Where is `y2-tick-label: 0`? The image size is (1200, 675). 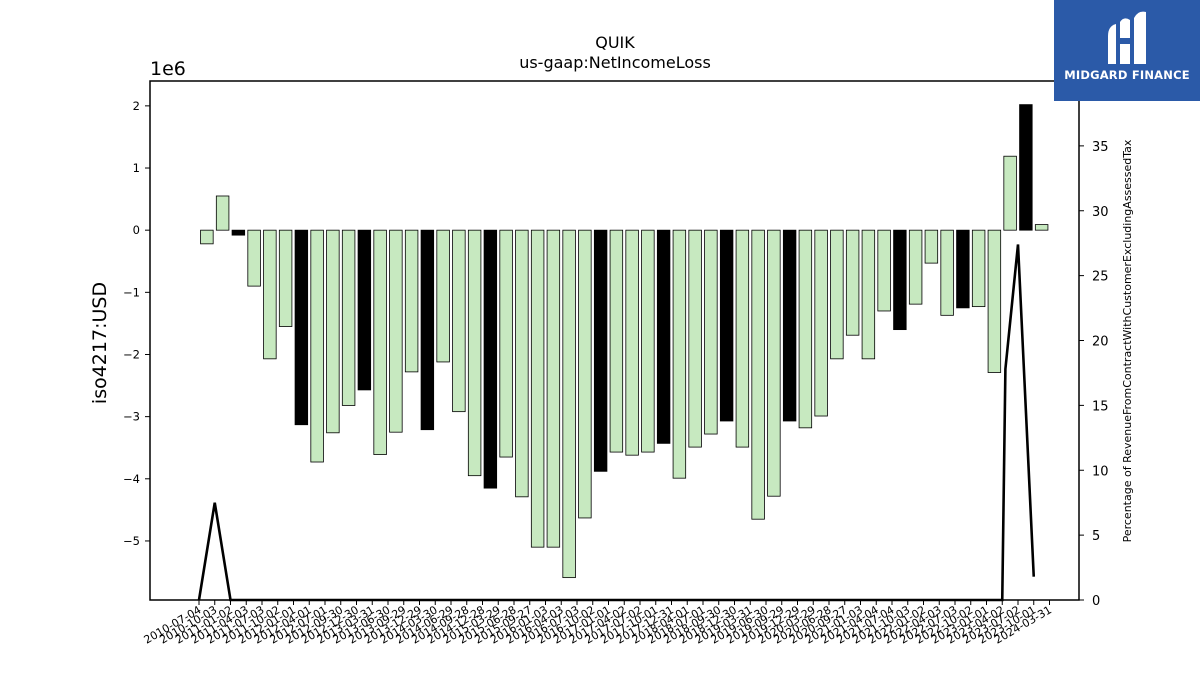
y2-tick-label: 0 is located at coordinates (1096, 601).